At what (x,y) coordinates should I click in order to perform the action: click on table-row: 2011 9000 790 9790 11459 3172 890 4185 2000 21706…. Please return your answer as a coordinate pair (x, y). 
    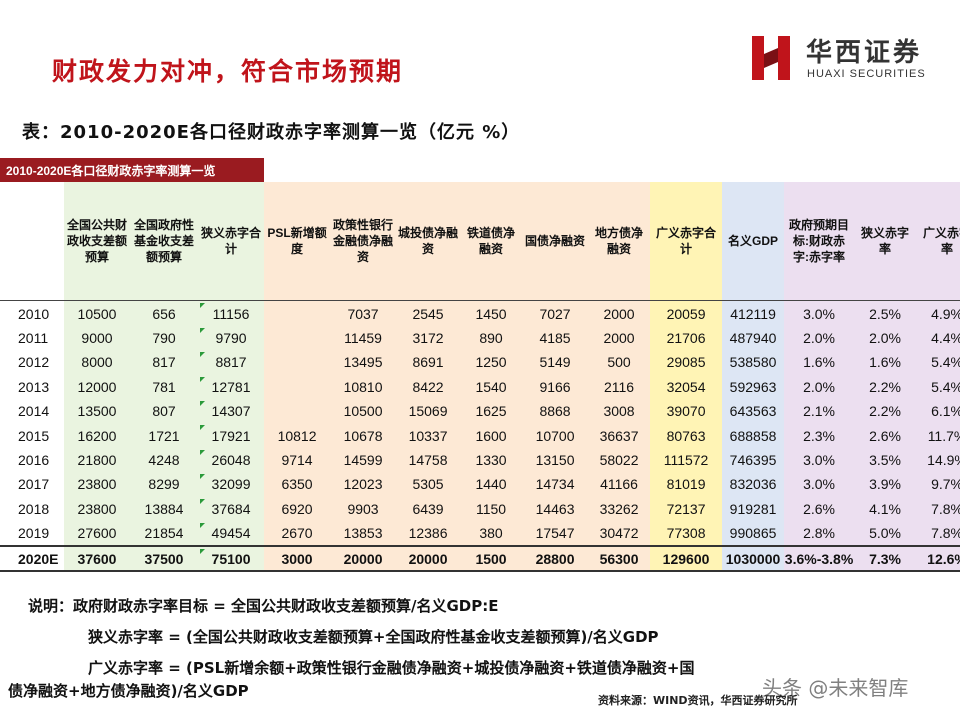
    Looking at the image, I should click on (480, 338).